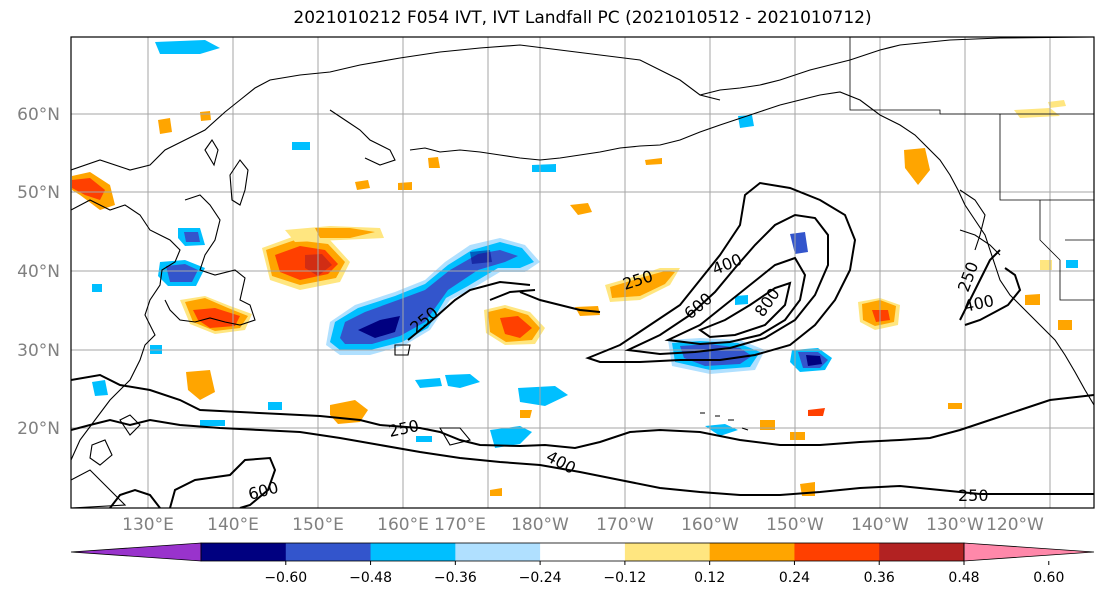 This screenshot has height=601, width=1105. What do you see at coordinates (1029, 552) in the screenshot?
I see `colorbar-extend-high` at bounding box center [1029, 552].